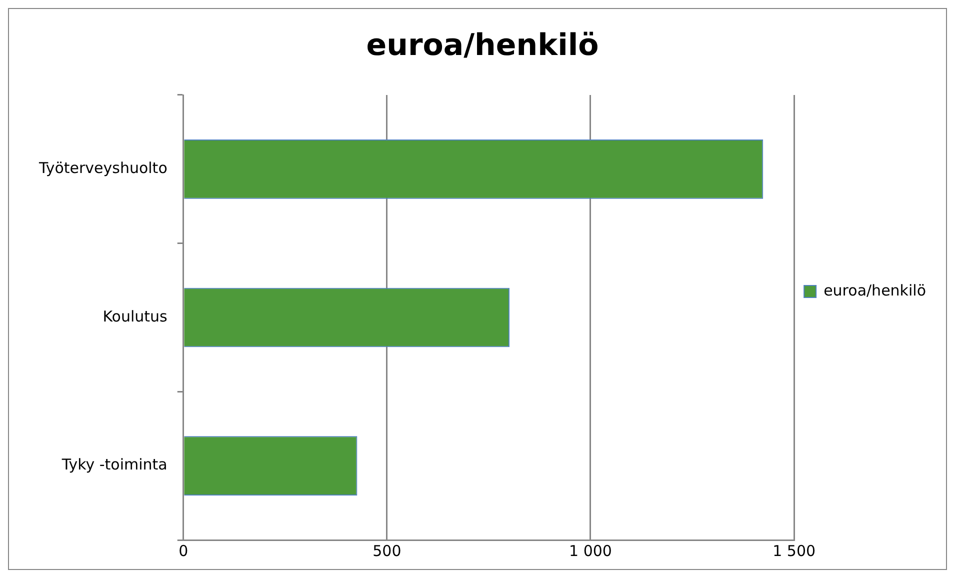 The width and height of the screenshot is (955, 578). Describe the element at coordinates (387, 551) in the screenshot. I see `x-tick-label: 500` at that location.